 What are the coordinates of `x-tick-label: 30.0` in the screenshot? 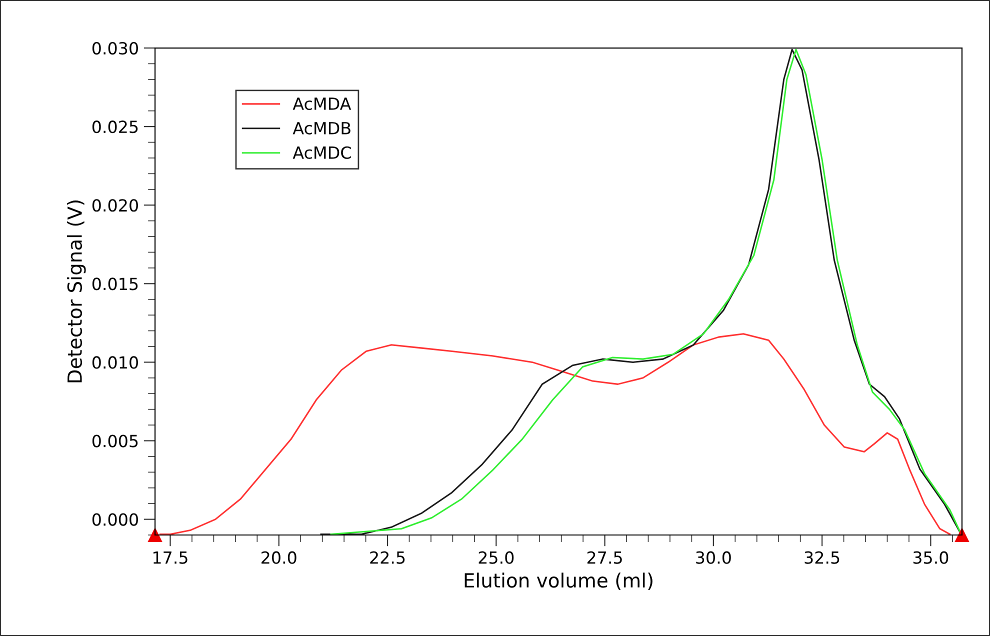 It's located at (713, 557).